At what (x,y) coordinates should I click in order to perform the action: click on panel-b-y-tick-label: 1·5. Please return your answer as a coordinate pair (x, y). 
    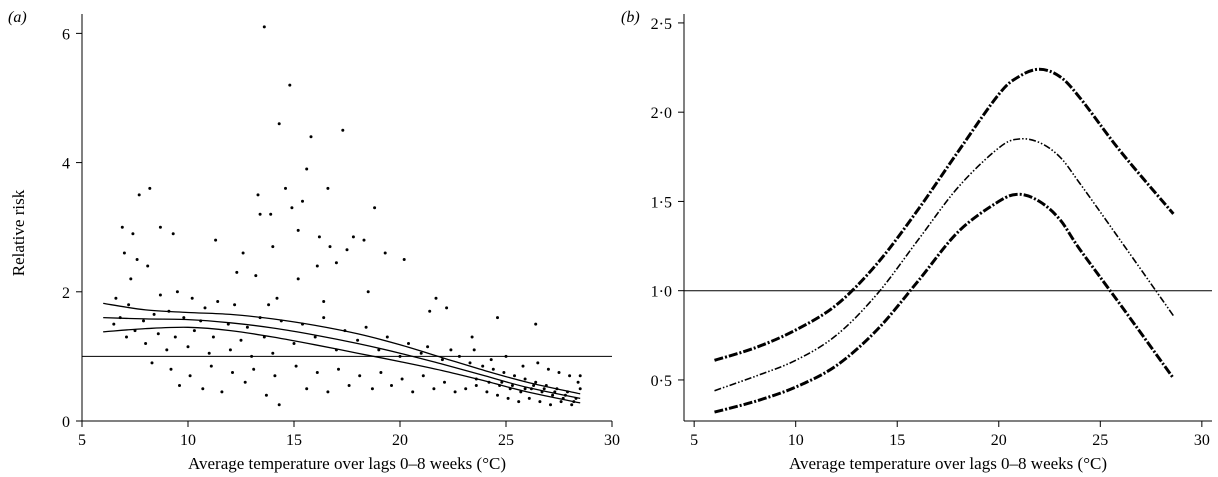
    Looking at the image, I should click on (661, 202).